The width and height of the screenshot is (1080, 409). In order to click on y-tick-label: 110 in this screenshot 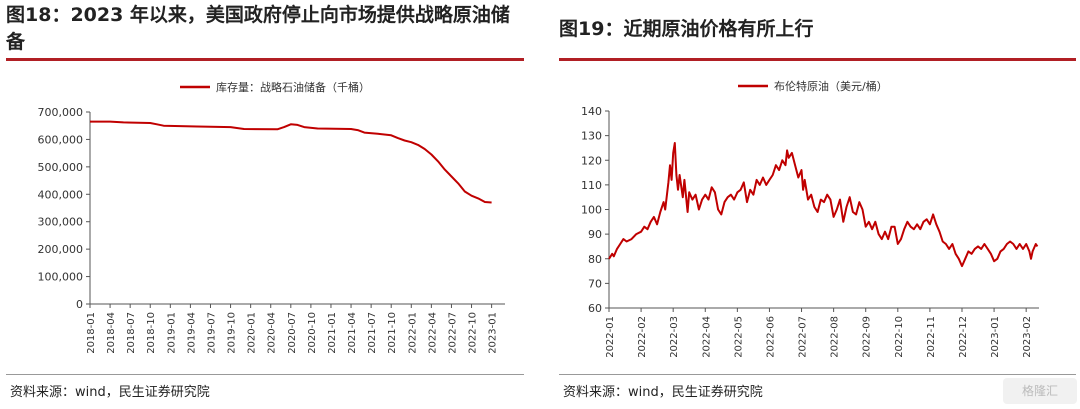, I will do `click(591, 185)`.